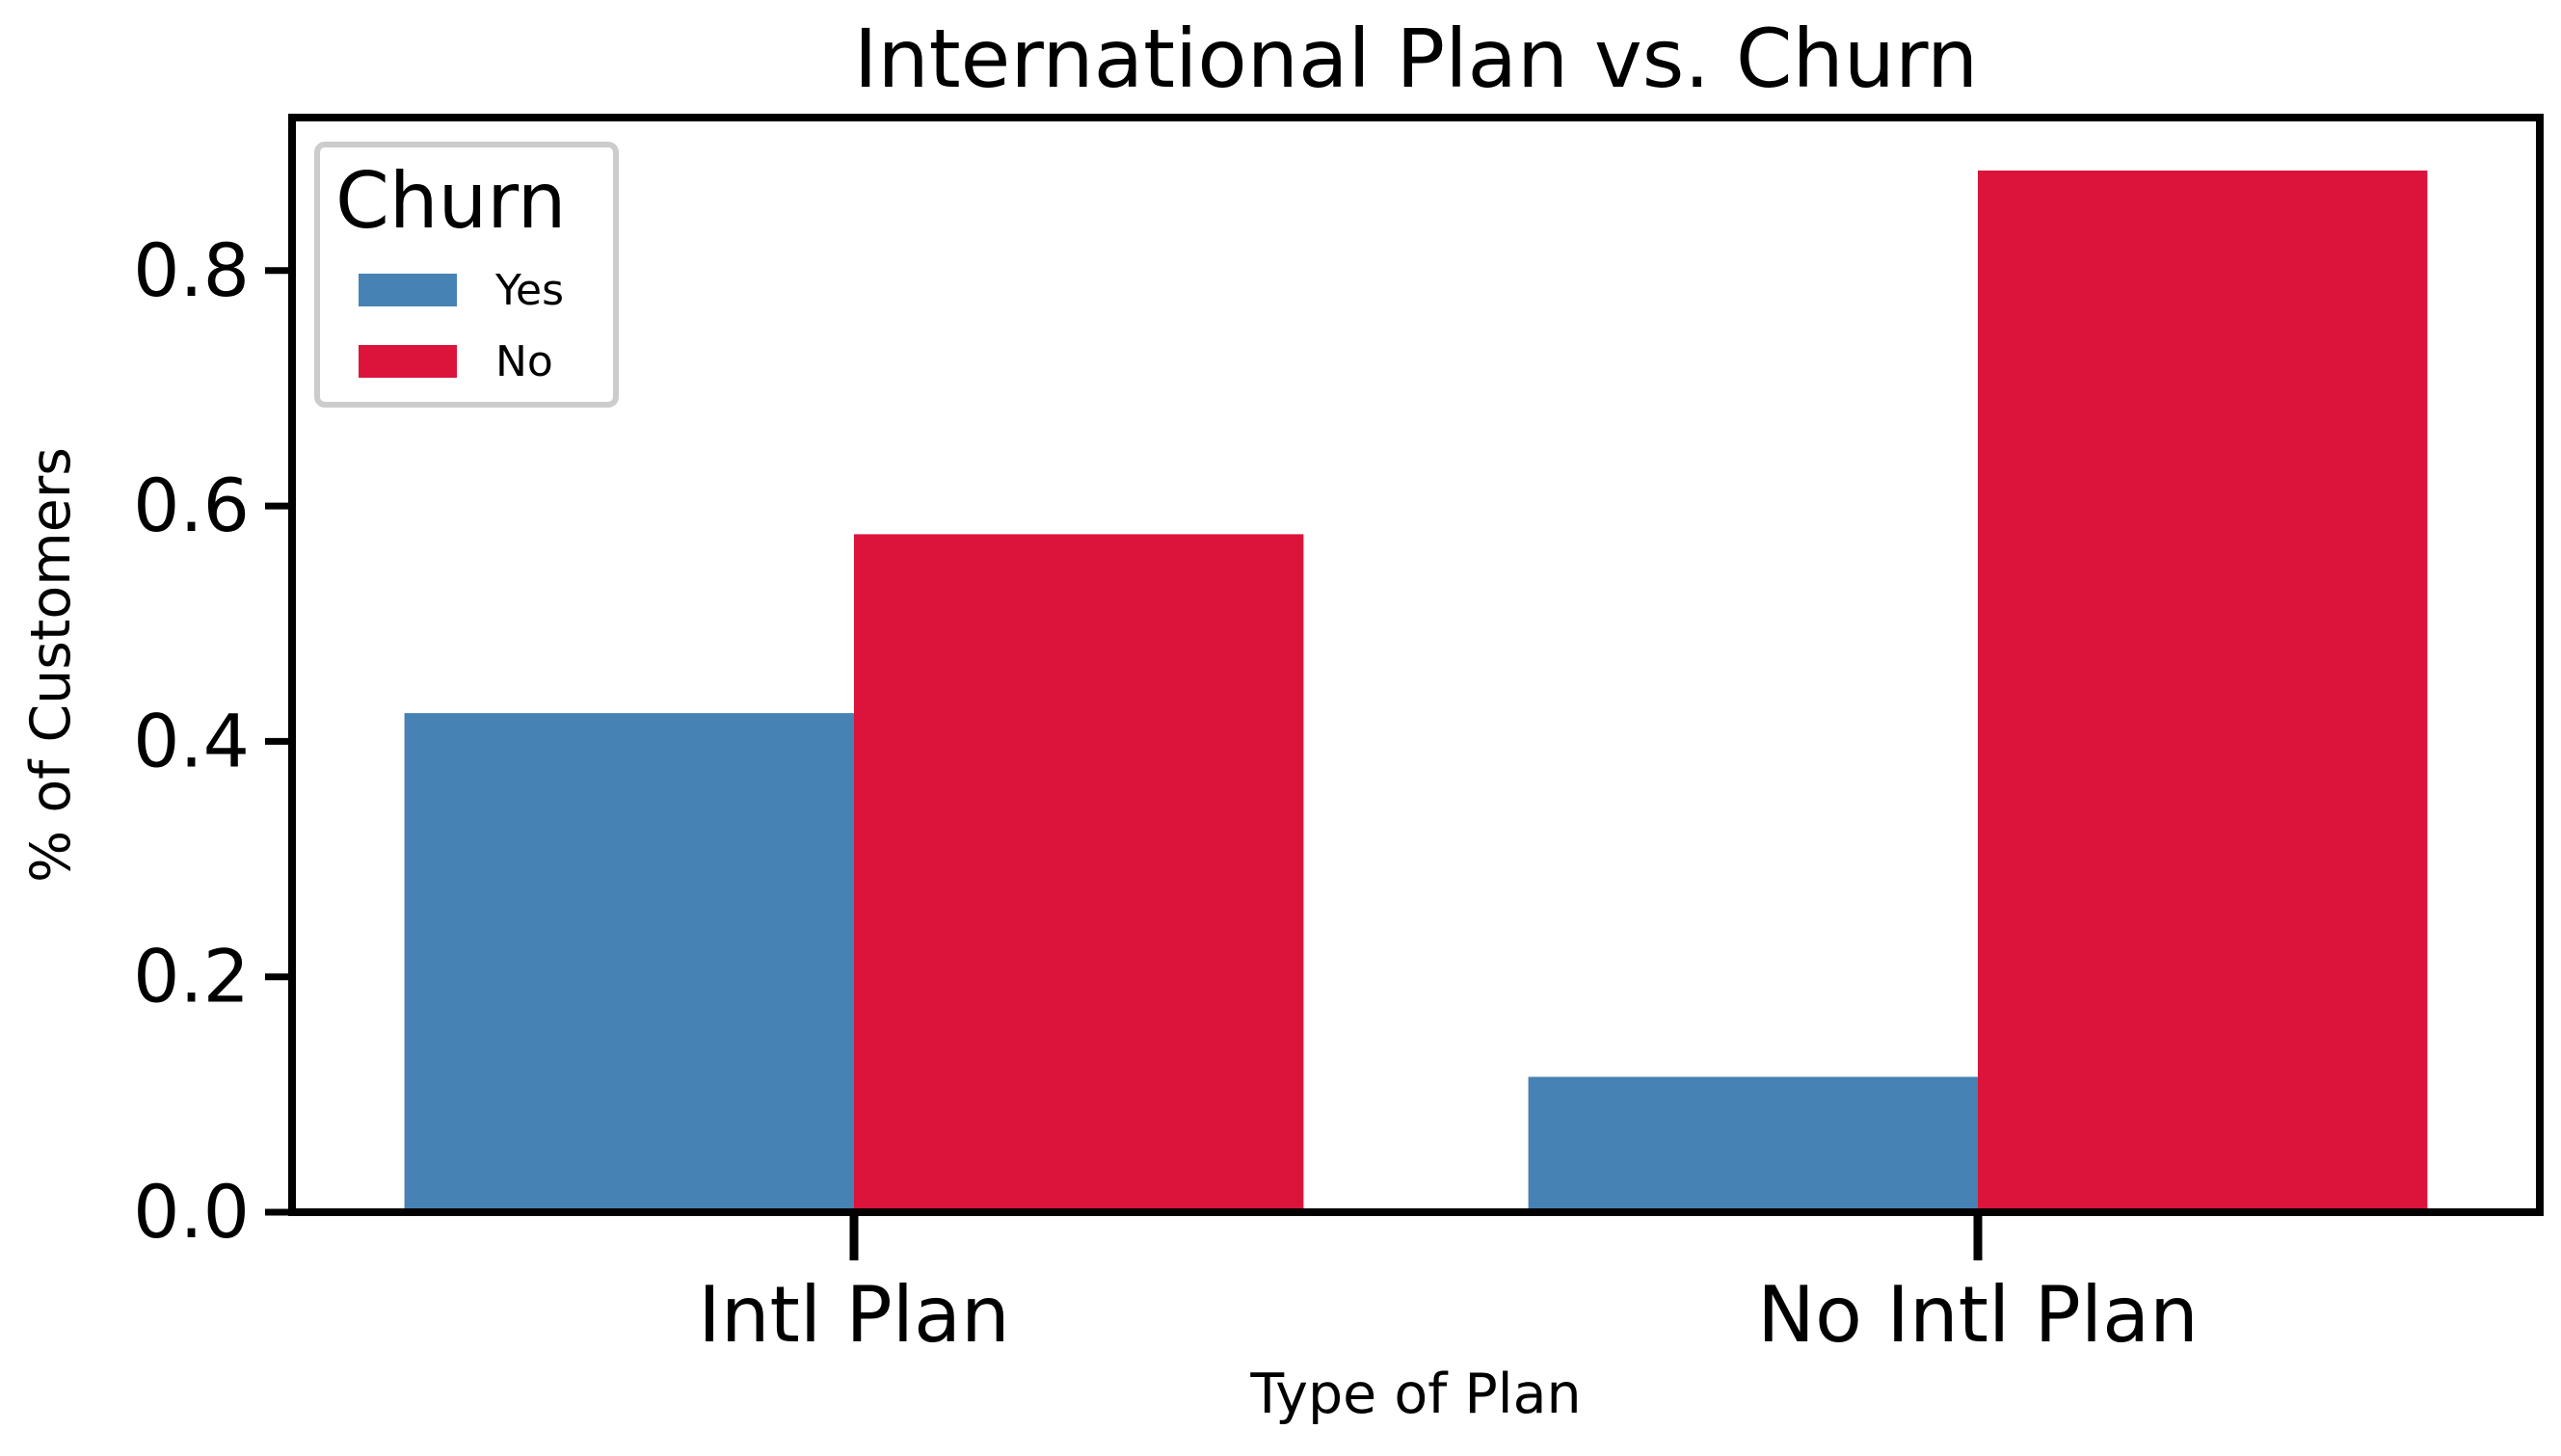 Image resolution: width=2561 pixels, height=1456 pixels. What do you see at coordinates (1416, 59) in the screenshot?
I see `chart-title: International Plan vs. Churn` at bounding box center [1416, 59].